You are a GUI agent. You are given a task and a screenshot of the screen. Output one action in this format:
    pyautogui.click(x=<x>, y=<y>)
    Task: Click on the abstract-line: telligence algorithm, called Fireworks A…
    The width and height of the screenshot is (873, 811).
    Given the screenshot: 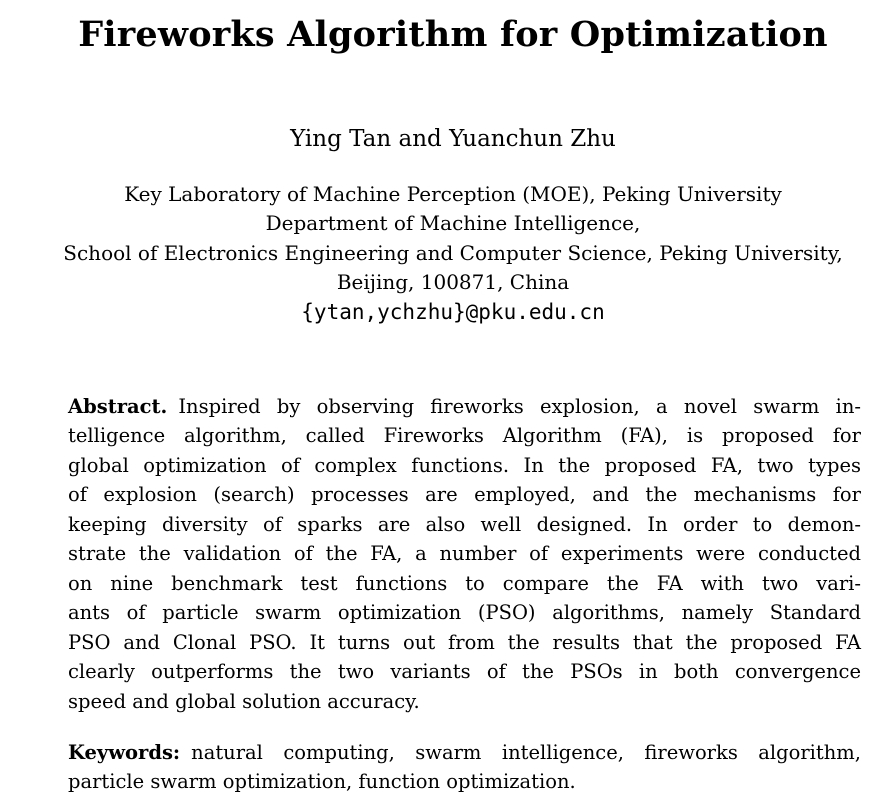 What is the action you would take?
    pyautogui.click(x=464, y=436)
    